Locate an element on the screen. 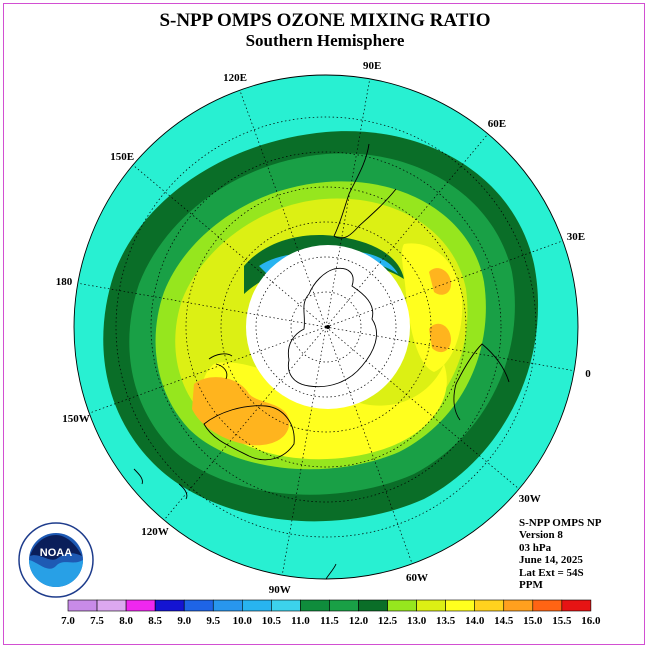 Image resolution: width=648 pixels, height=648 pixels. parallel-circle is located at coordinates (326, 327).